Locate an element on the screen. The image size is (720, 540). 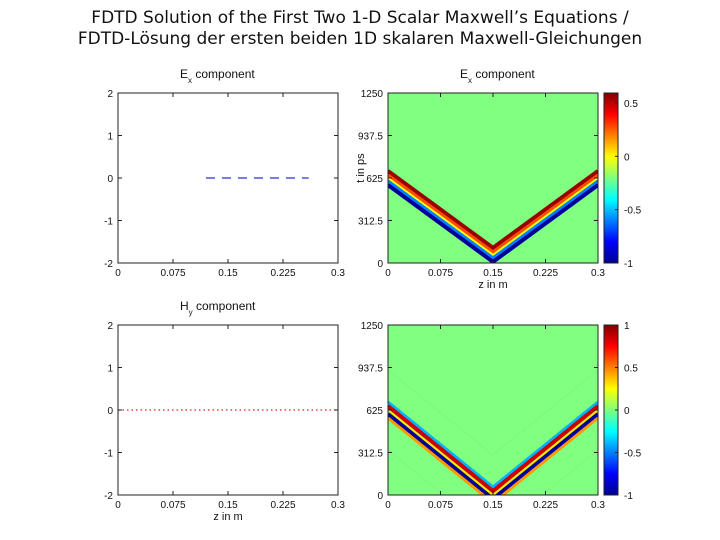
colorbar: 0.5 0 -0.5 -1 is located at coordinates (622, 181).